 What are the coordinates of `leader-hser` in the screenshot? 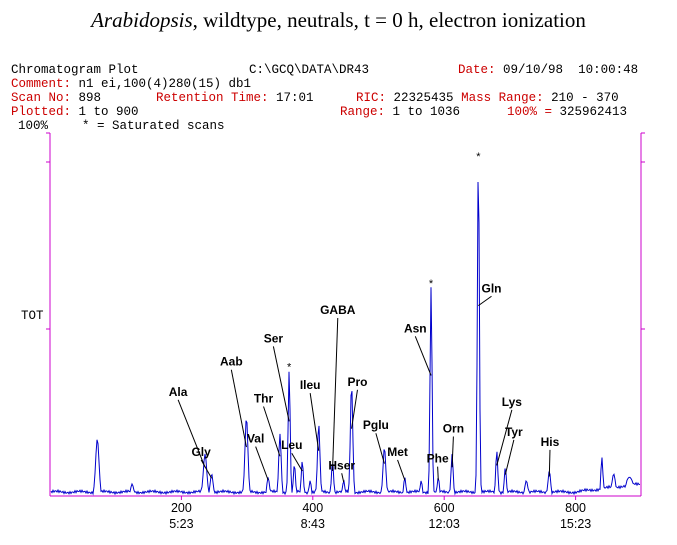 It's located at (343, 478).